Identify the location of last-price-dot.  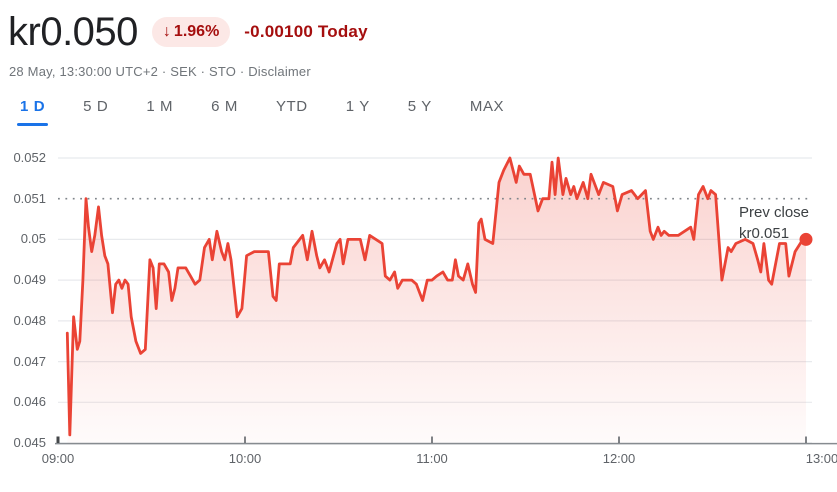
(806, 239).